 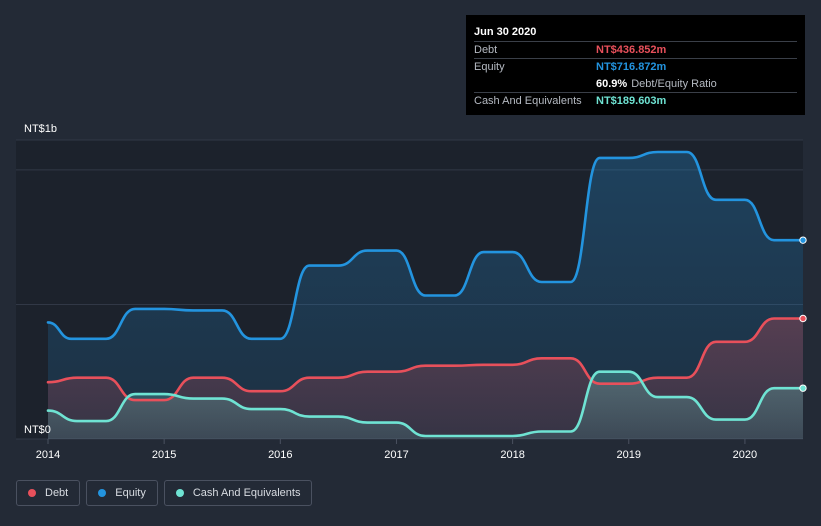 What do you see at coordinates (629, 455) in the screenshot?
I see `x-tick-label: 2019` at bounding box center [629, 455].